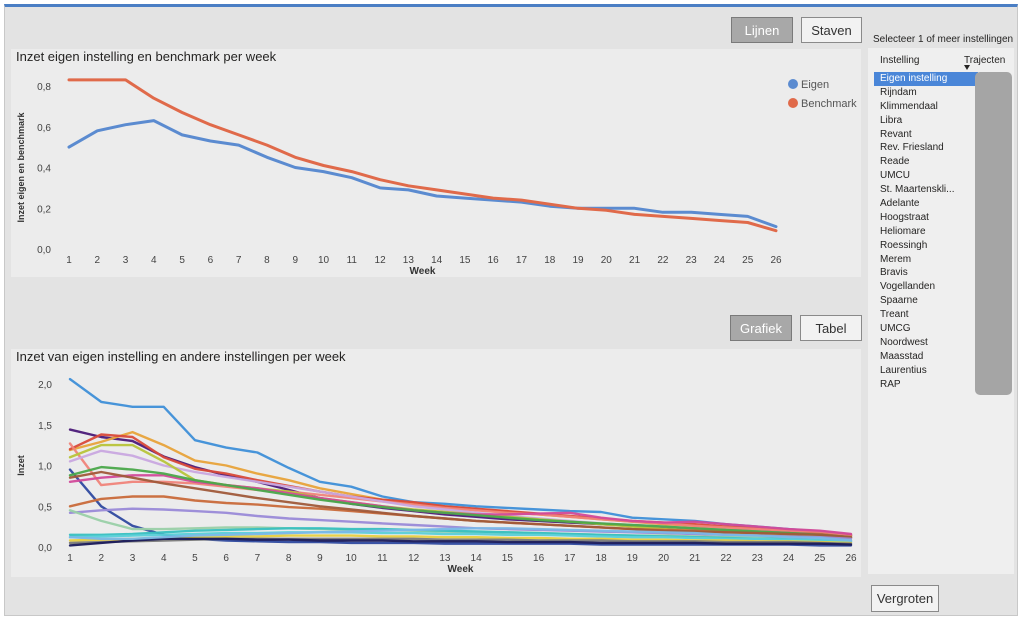  What do you see at coordinates (943, 39) in the screenshot?
I see `slicer-title: Selecteer 1 of meer instellingen` at bounding box center [943, 39].